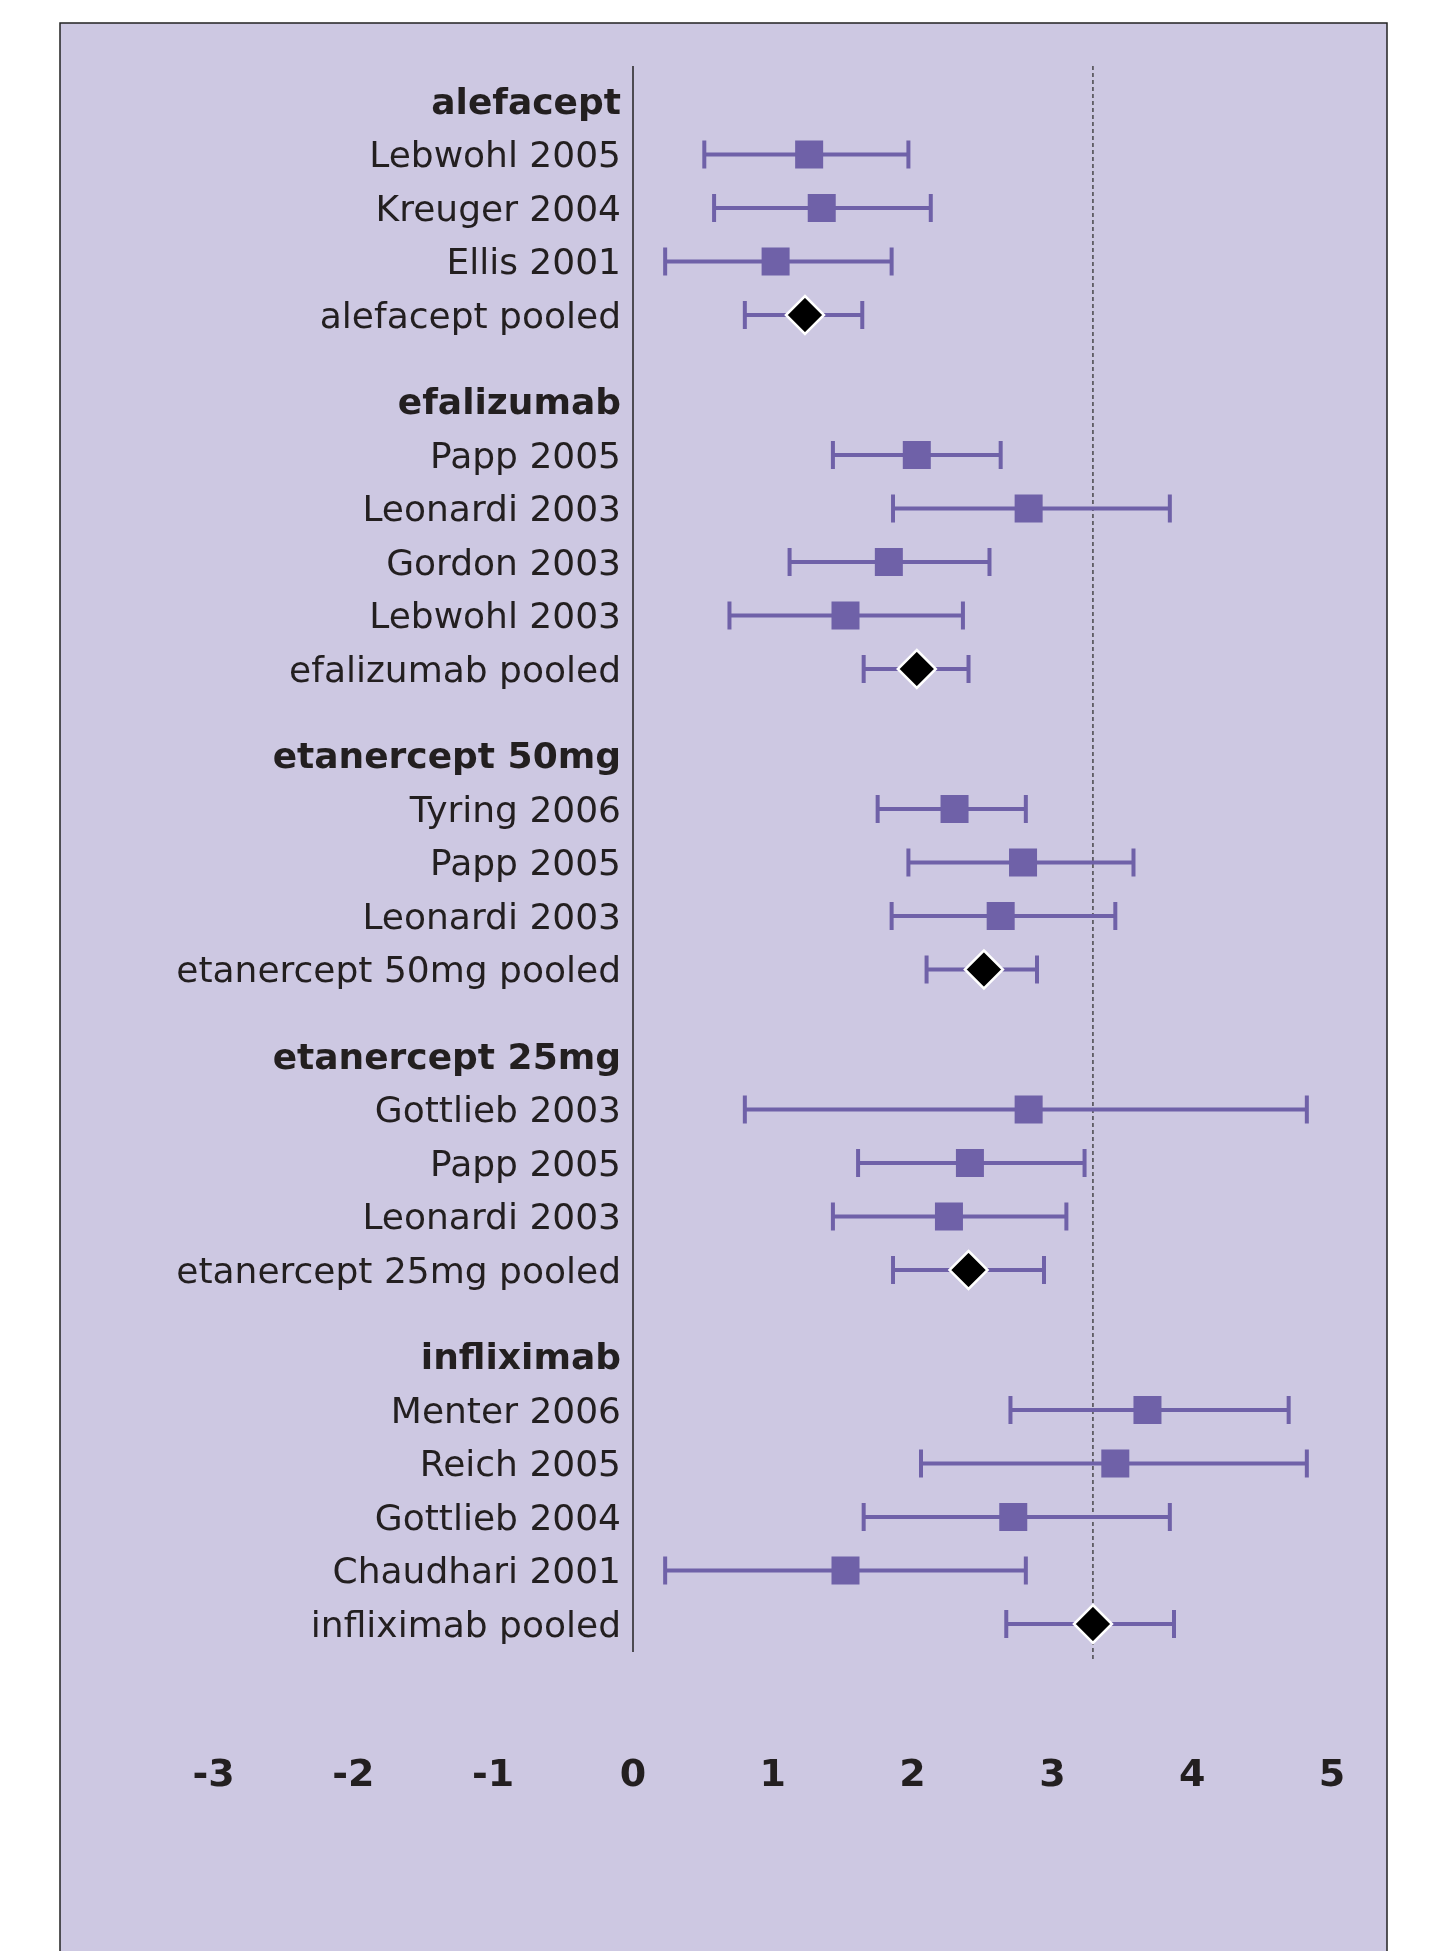  What do you see at coordinates (446, 756) in the screenshot?
I see `y-tick-label: etanercept 50mg` at bounding box center [446, 756].